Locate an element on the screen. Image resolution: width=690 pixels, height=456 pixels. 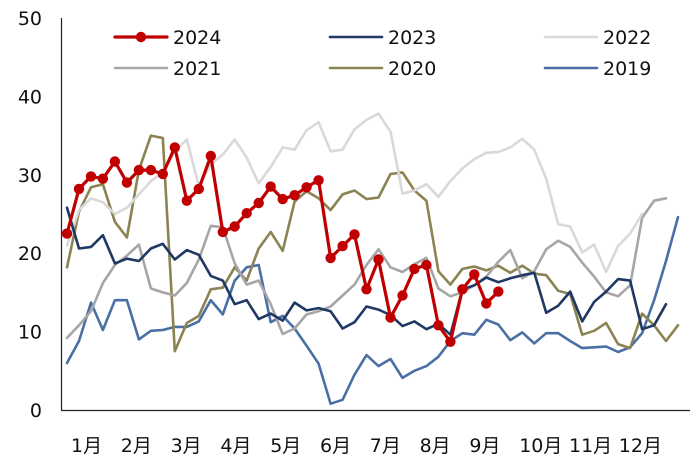
legend-label-2020: 2020 is located at coordinates (412, 69).